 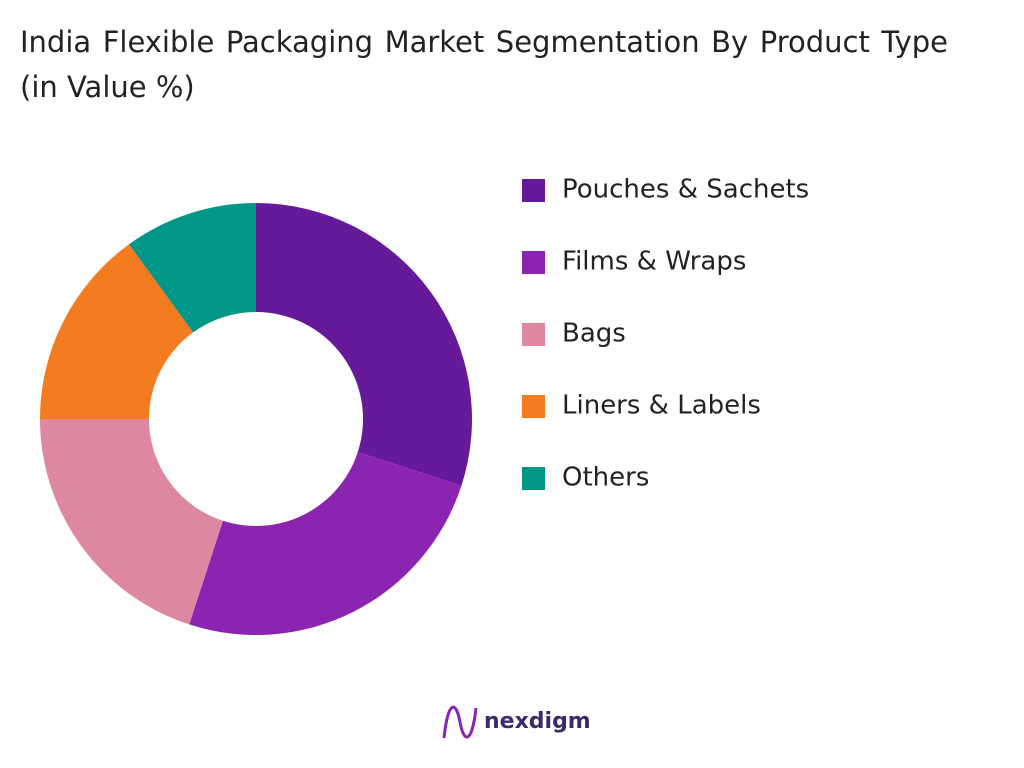 I want to click on legend-label: Films & Wraps, so click(x=654, y=262).